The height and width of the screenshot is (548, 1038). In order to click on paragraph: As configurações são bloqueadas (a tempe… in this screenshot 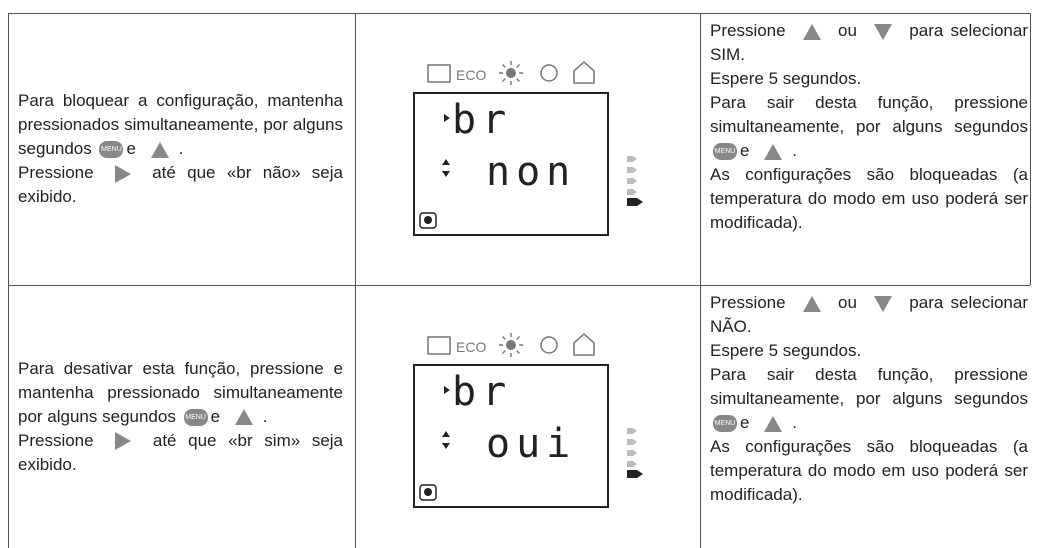, I will do `click(869, 199)`.